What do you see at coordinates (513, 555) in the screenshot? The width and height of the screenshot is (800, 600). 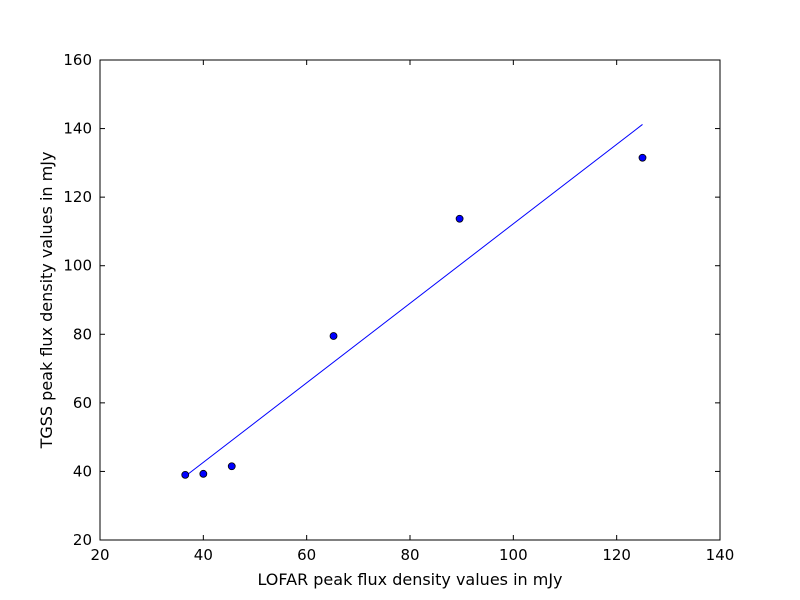 I see `x-tick-label: 100` at bounding box center [513, 555].